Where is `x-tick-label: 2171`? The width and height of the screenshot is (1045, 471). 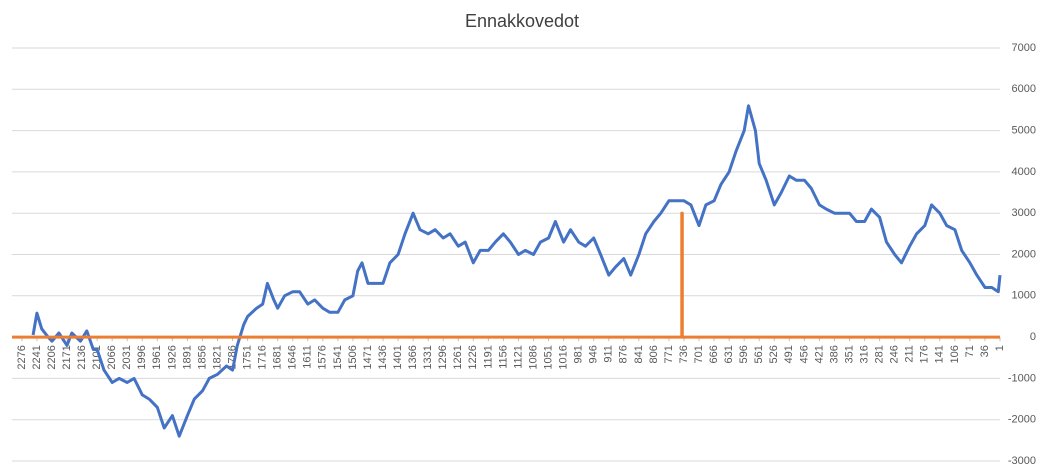 x-tick-label: 2171 is located at coordinates (67, 357).